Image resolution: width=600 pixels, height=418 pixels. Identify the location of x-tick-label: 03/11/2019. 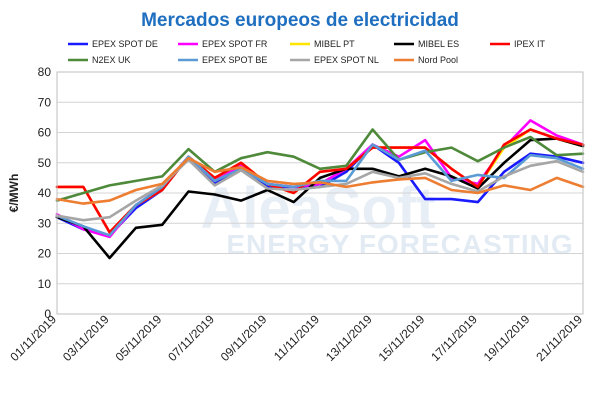
(86, 338).